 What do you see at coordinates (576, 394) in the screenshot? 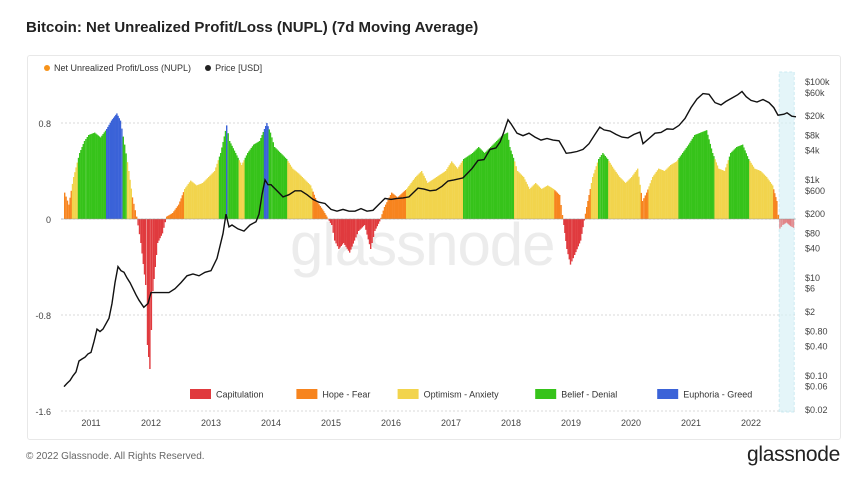
I see `zone-legend-item: Belief - Denial` at bounding box center [576, 394].